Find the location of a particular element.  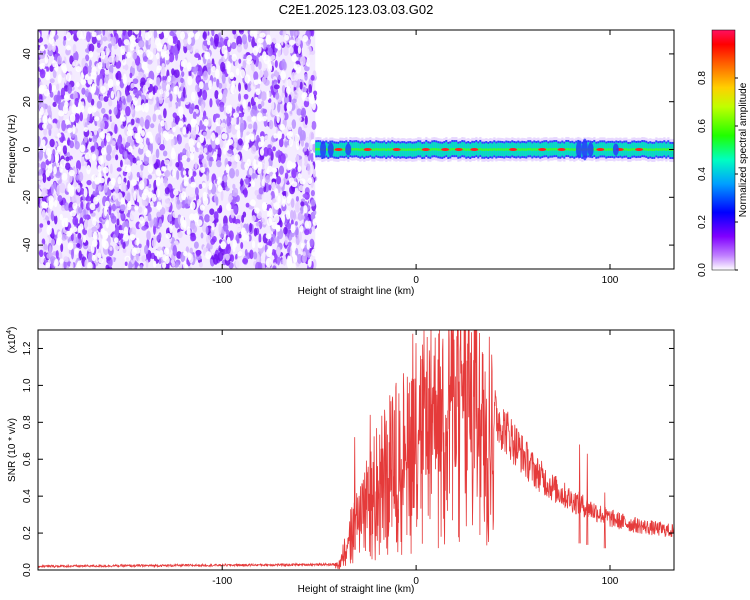

spectrogram-x-axis-title: Height of straight line (km) is located at coordinates (356, 291).